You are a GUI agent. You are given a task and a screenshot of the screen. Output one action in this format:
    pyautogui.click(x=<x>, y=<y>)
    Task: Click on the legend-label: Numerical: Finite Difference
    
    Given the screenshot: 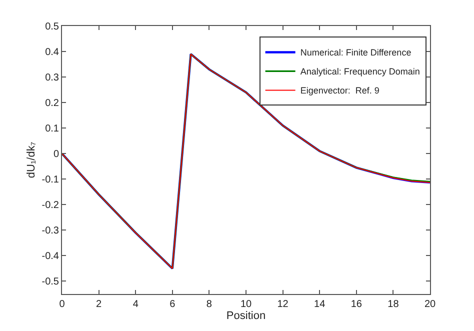 What is the action you would take?
    pyautogui.click(x=356, y=53)
    